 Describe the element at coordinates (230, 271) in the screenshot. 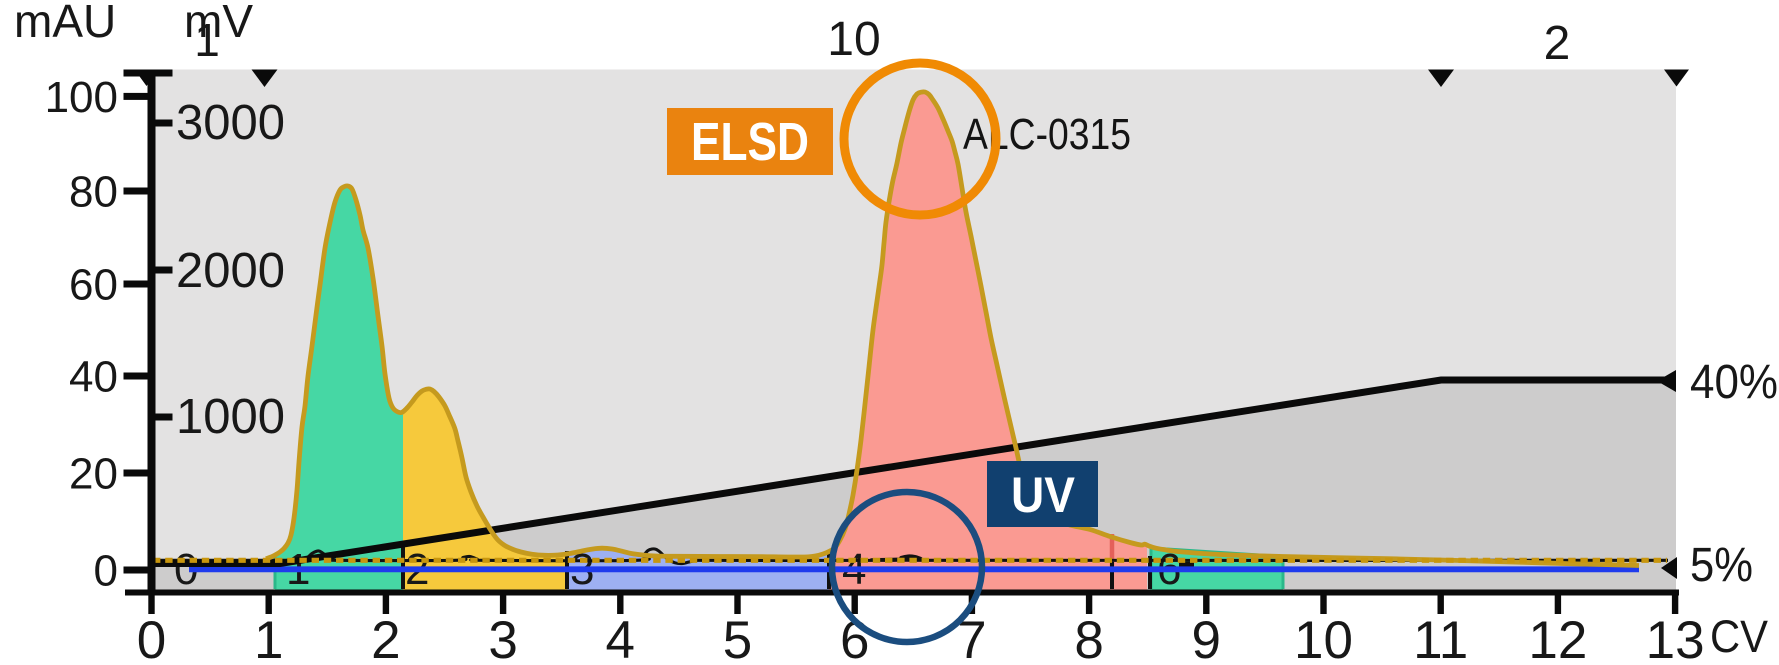

I see `svg-text: 2000` at that location.